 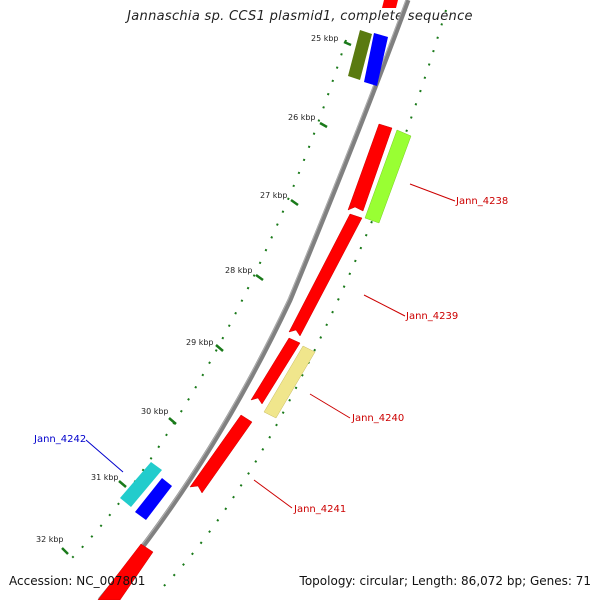 I want to click on gene-block-cyan, so click(x=141, y=484).